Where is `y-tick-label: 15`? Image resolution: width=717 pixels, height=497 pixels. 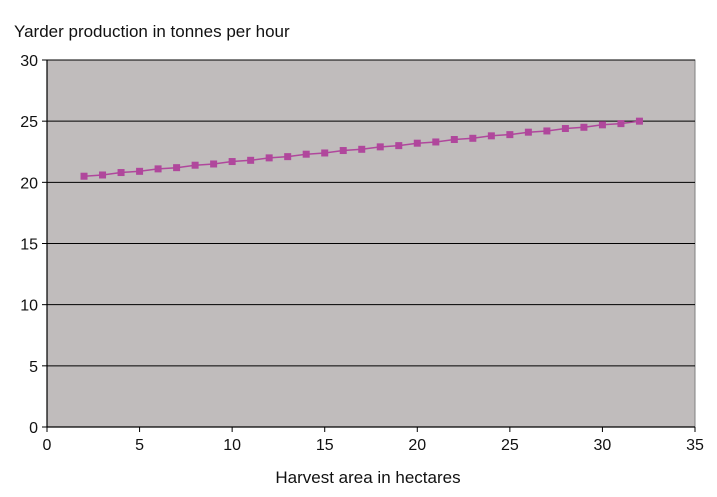
y-tick-label: 15 is located at coordinates (29, 245).